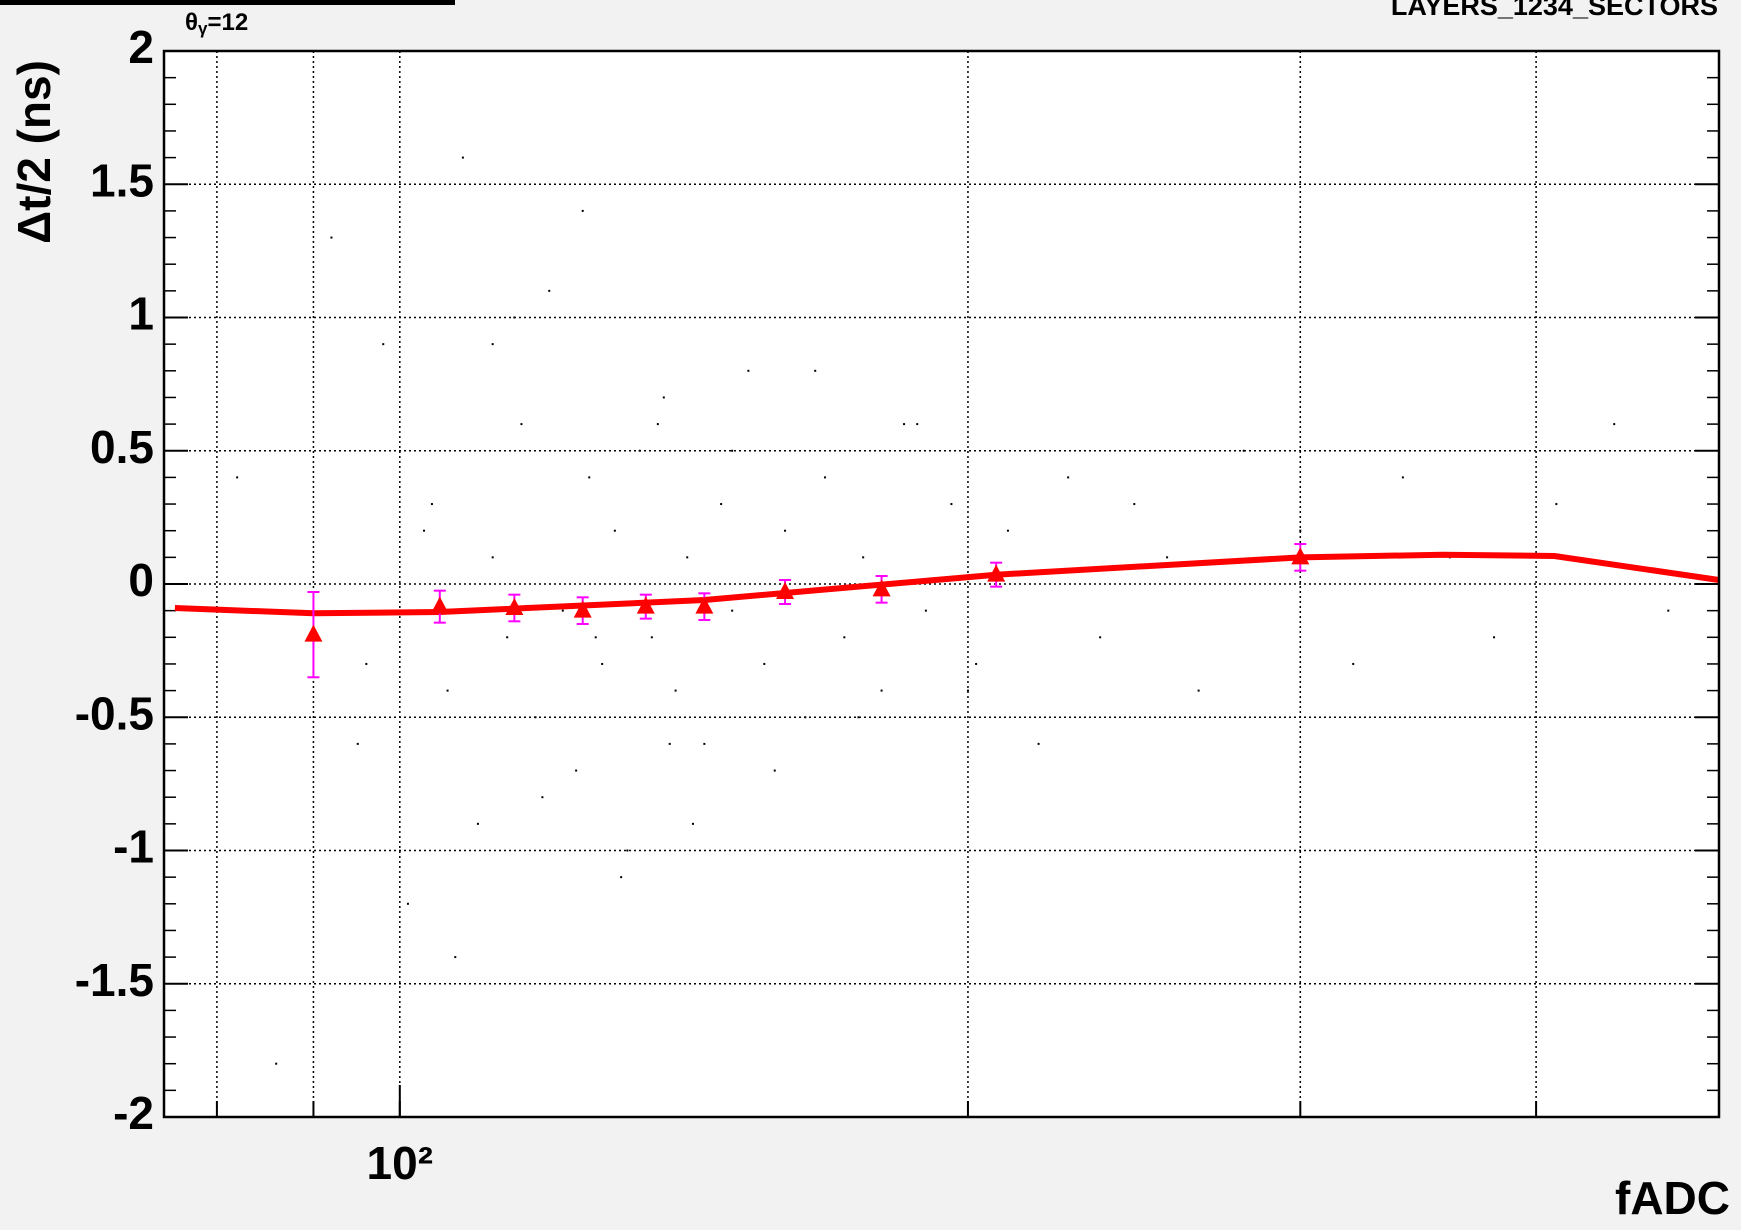 This screenshot has width=1741, height=1230. What do you see at coordinates (203, 28) in the screenshot?
I see `annotation-subscript: γ` at bounding box center [203, 28].